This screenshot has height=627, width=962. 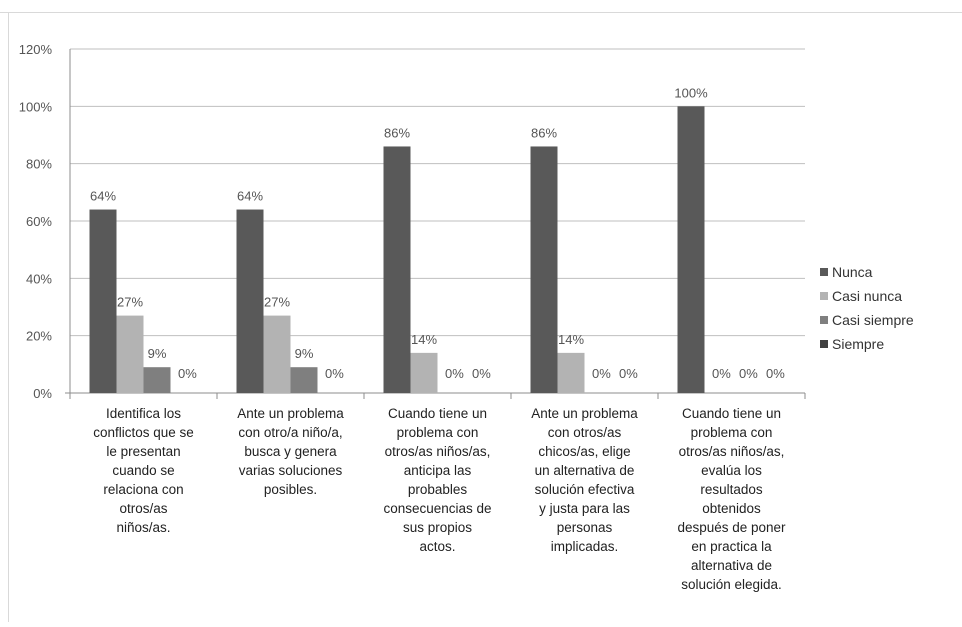 I want to click on category-label: busca y genera, so click(x=290, y=451).